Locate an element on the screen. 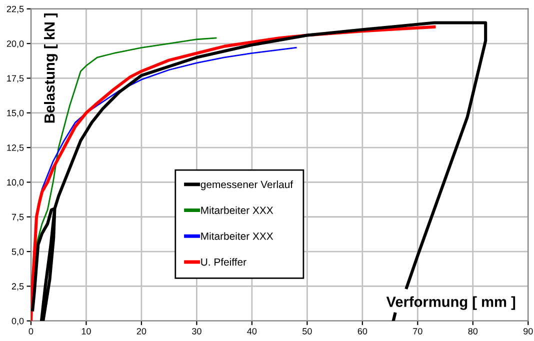 The image size is (534, 341). y-tick-label: 7,5 is located at coordinates (18, 218).